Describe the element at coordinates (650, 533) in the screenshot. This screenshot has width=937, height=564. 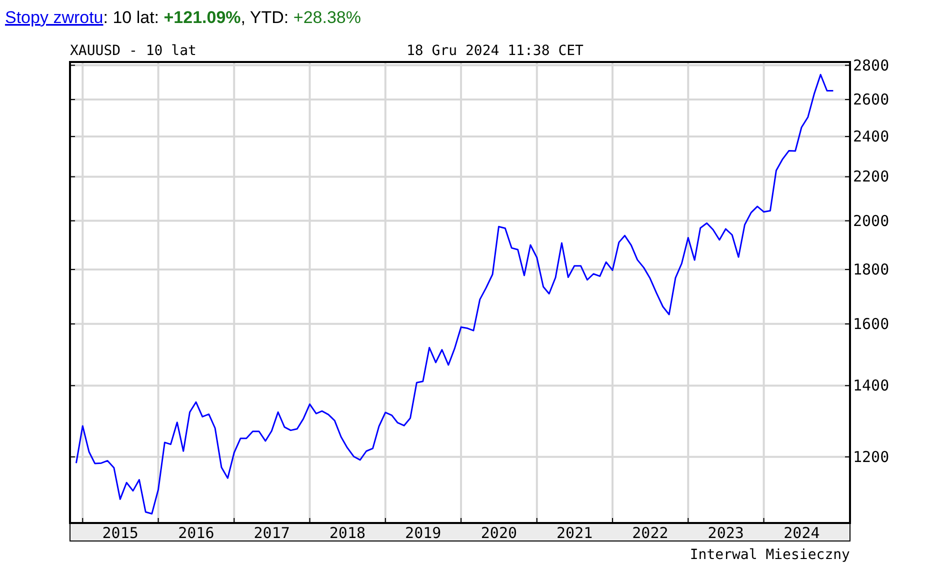
I see `x-tick-label: 2022` at that location.